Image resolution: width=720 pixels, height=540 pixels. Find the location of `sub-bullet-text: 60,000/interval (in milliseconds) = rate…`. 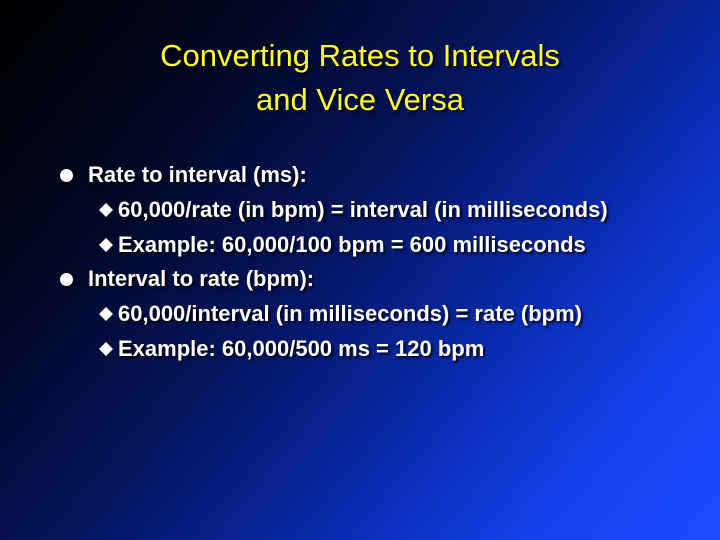

sub-bullet-text: 60,000/interval (in milliseconds) = rate… is located at coordinates (350, 313).